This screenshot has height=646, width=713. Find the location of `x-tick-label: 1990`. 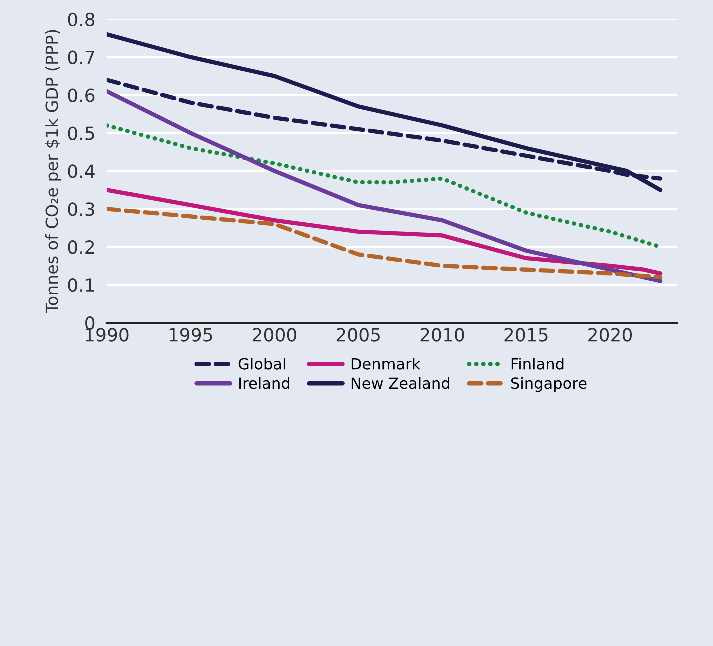

x-tick-label: 1990 is located at coordinates (107, 335).